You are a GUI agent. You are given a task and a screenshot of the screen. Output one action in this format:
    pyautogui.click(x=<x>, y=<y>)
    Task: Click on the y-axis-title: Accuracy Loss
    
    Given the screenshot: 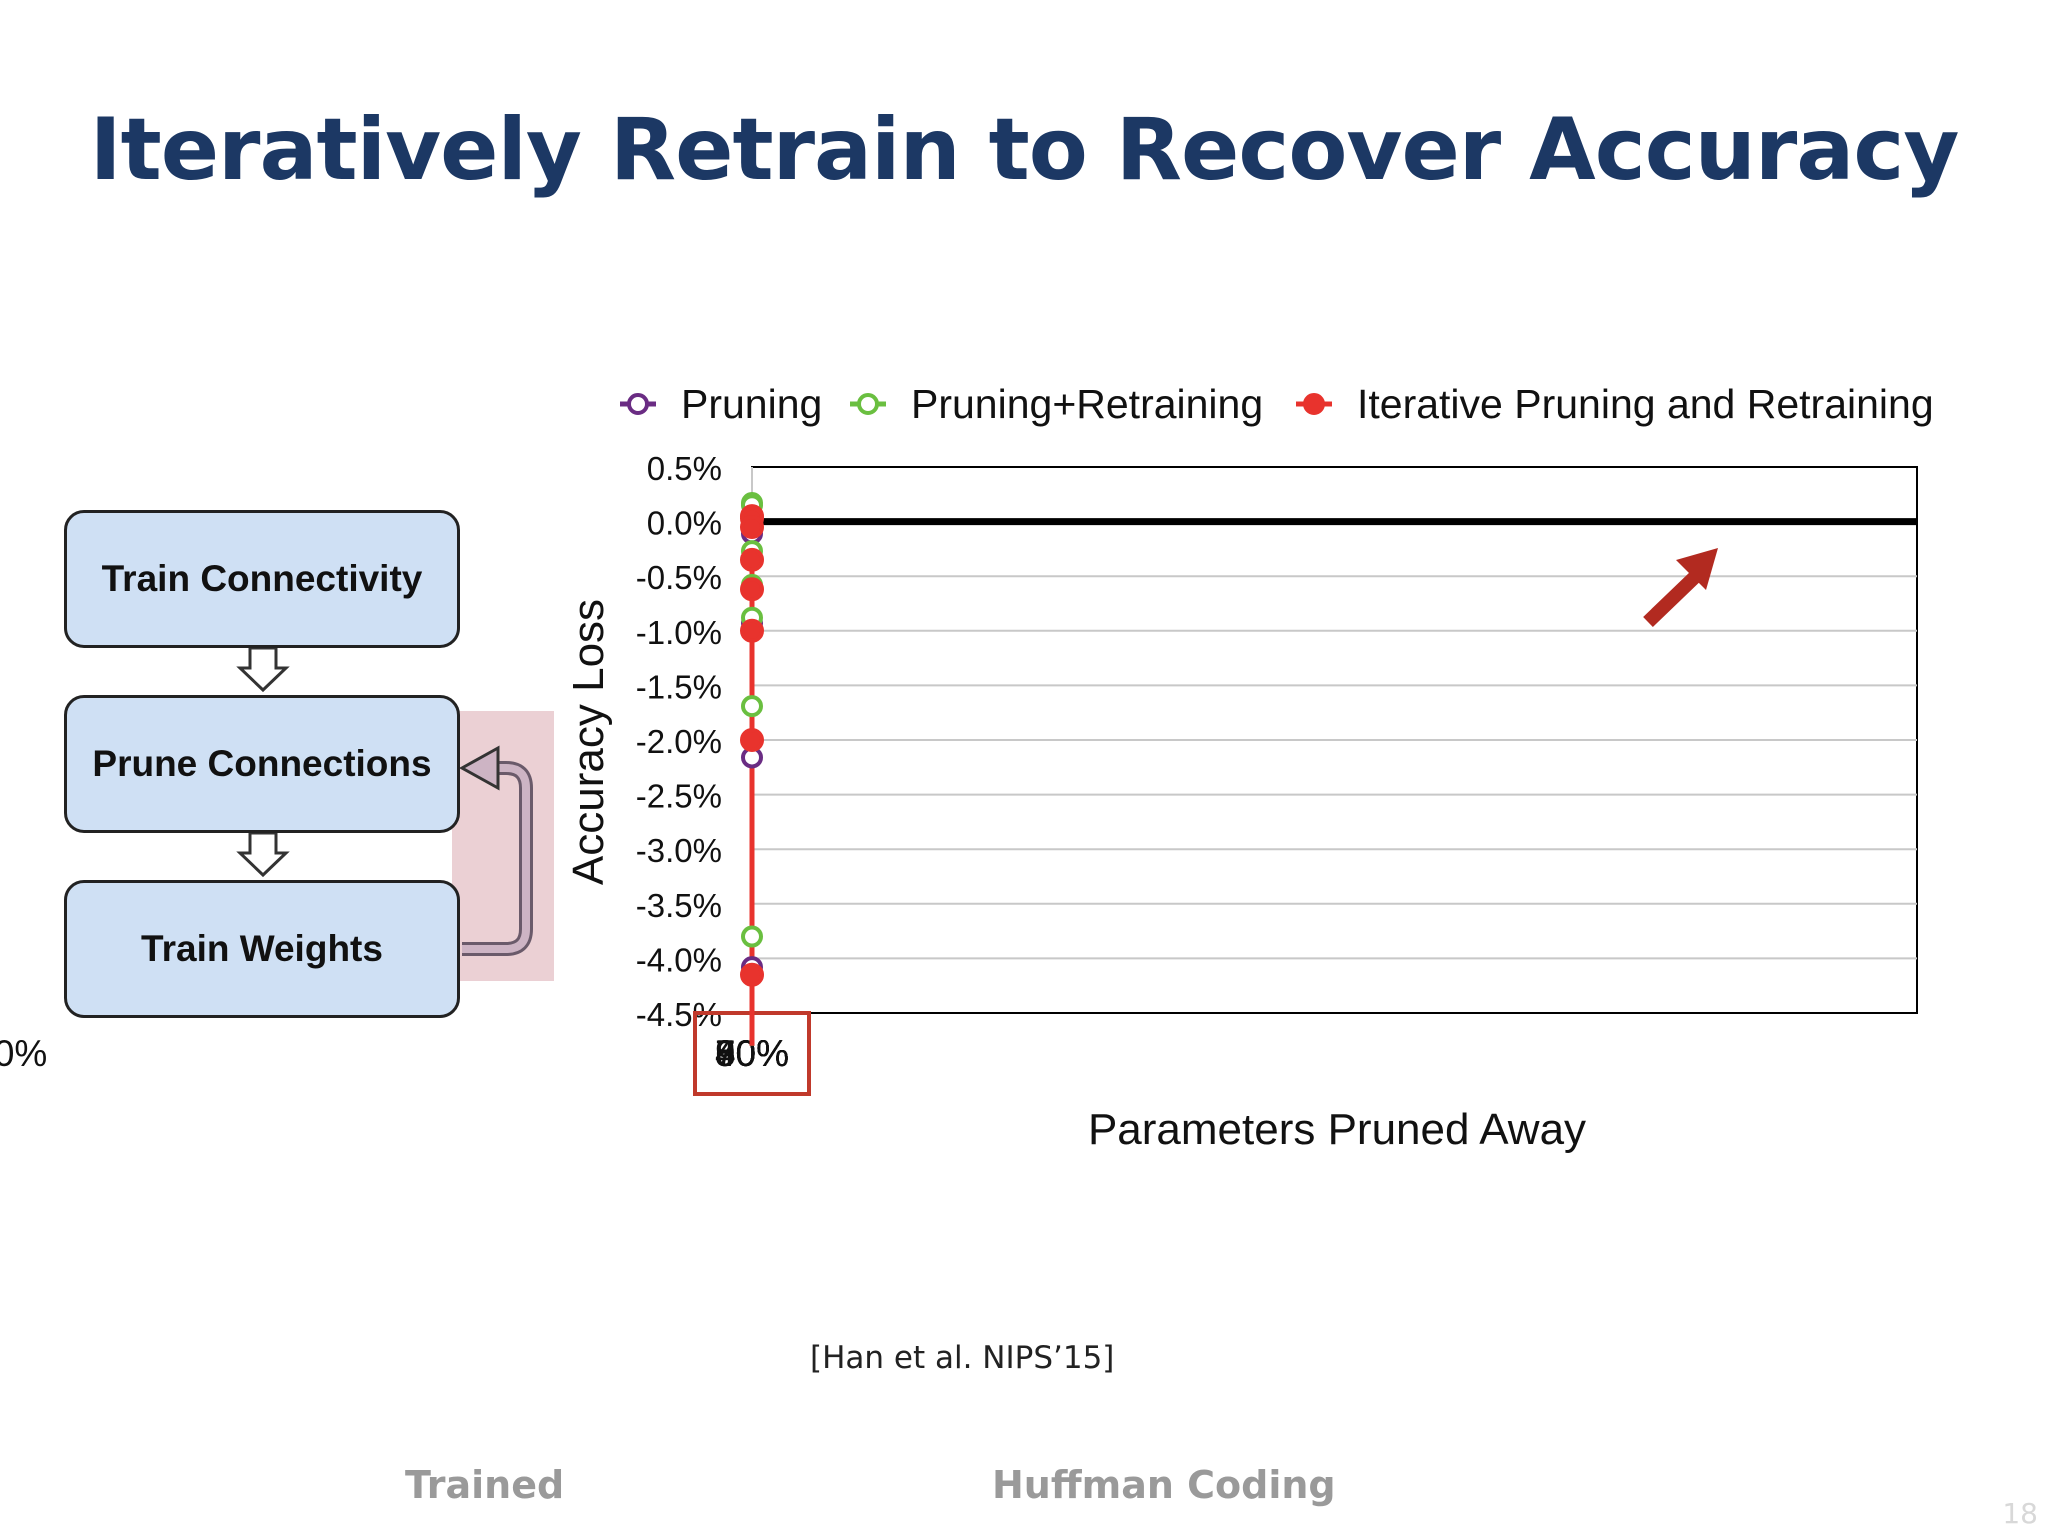 What is the action you would take?
    pyautogui.click(x=588, y=742)
    